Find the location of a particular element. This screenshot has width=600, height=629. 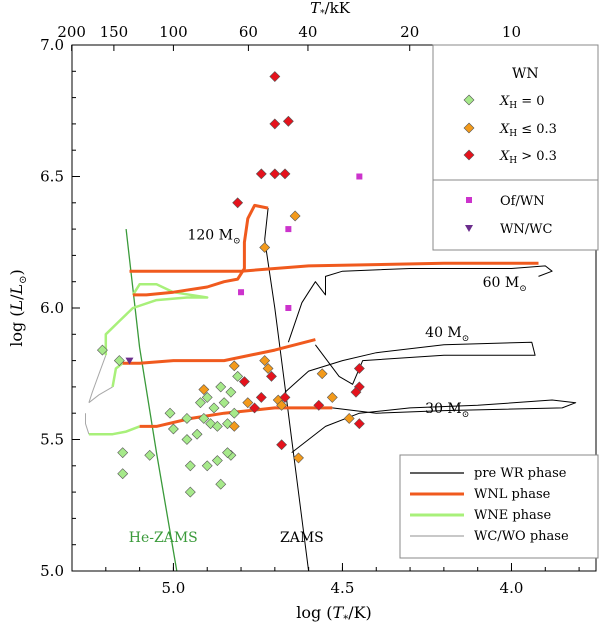

y-tick-label: 6.5 is located at coordinates (52, 177).